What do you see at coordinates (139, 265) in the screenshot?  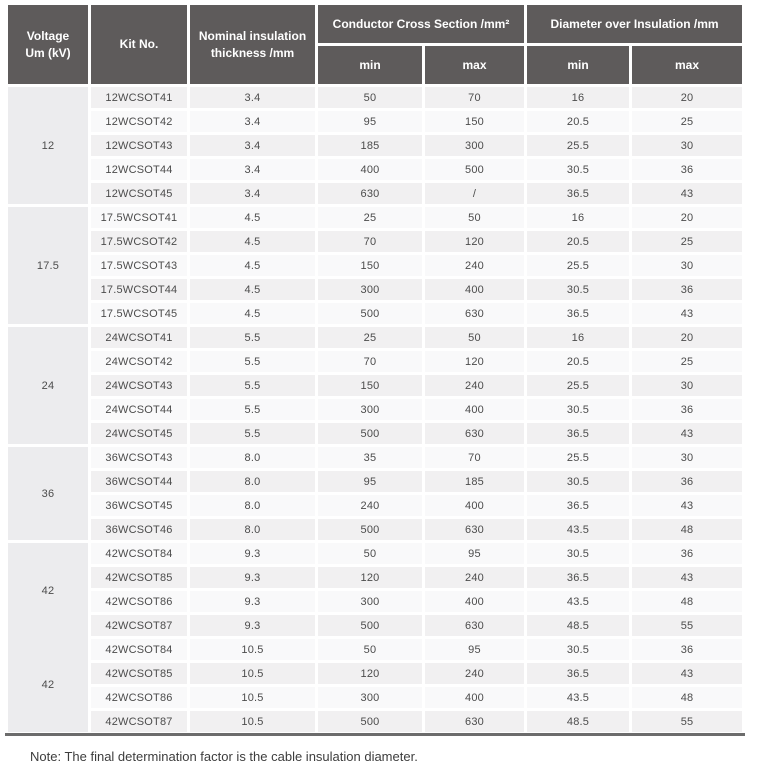 I see `kit-cell: 17.5WCSOT43` at bounding box center [139, 265].